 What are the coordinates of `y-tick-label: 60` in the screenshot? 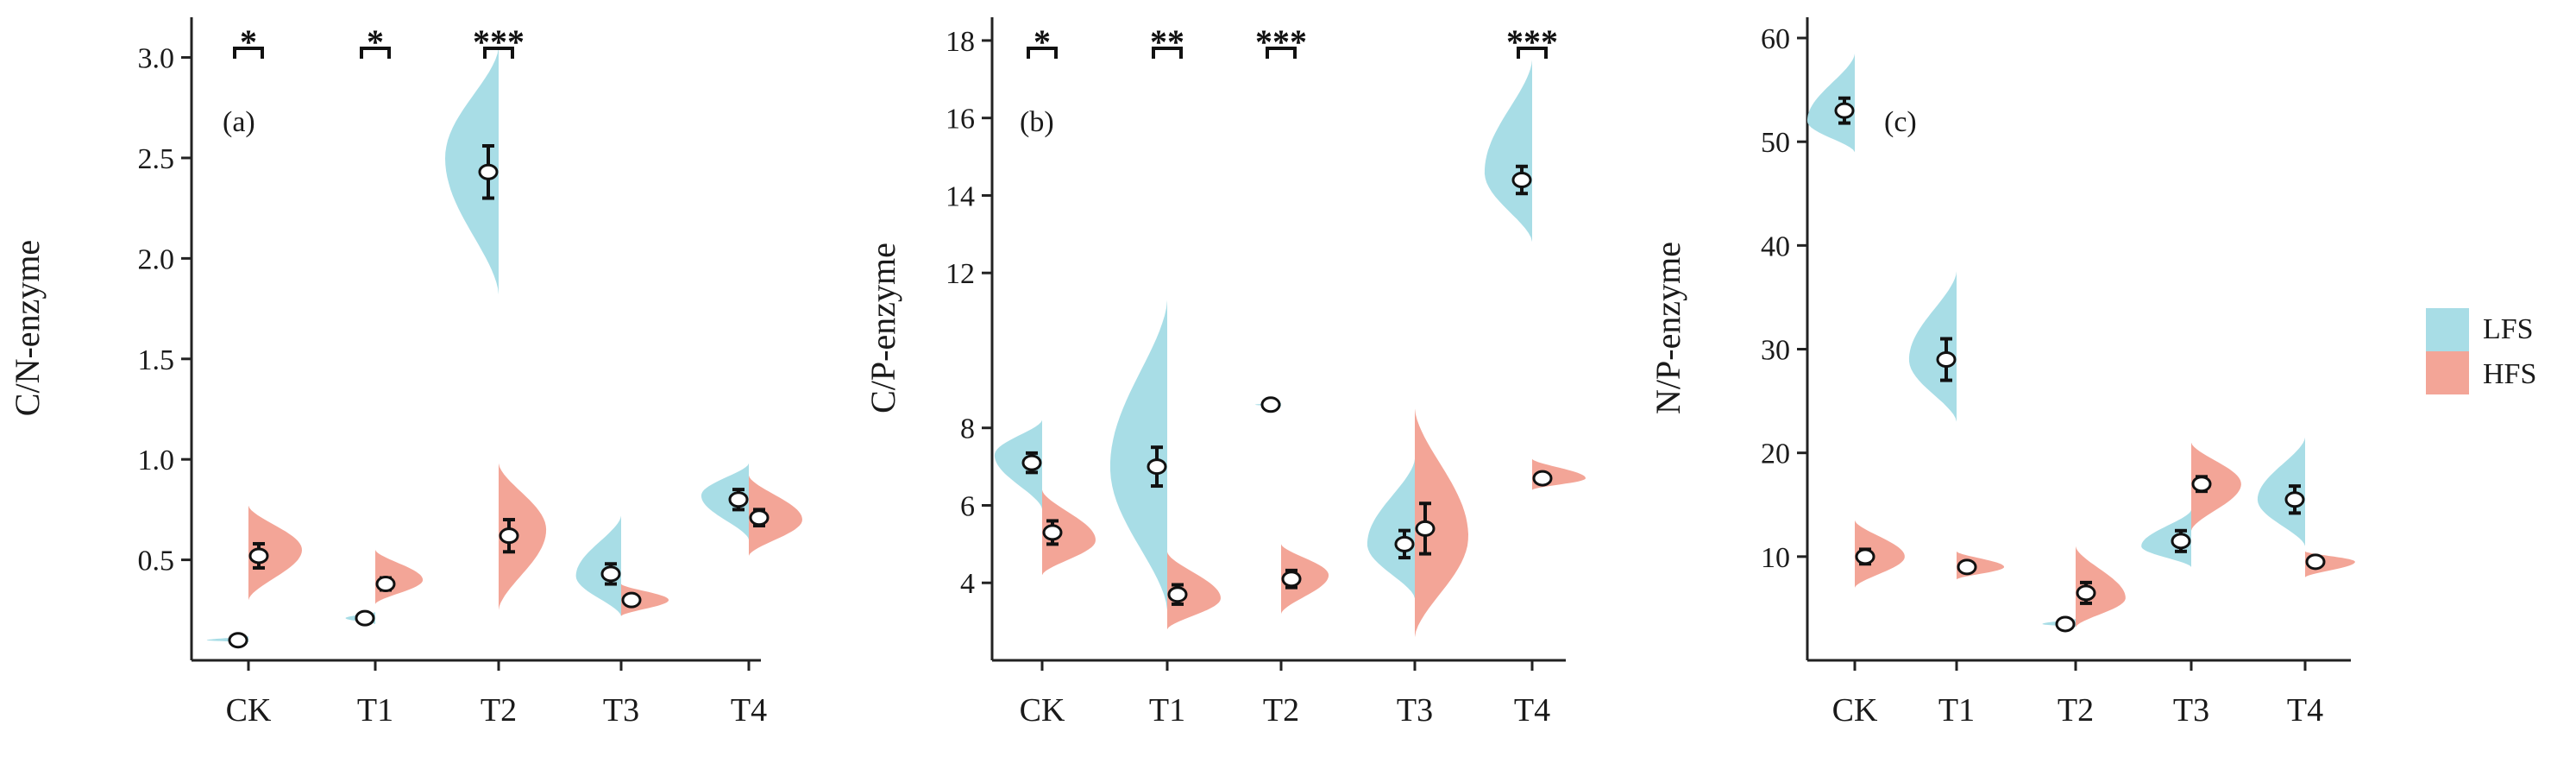 It's located at (1775, 39).